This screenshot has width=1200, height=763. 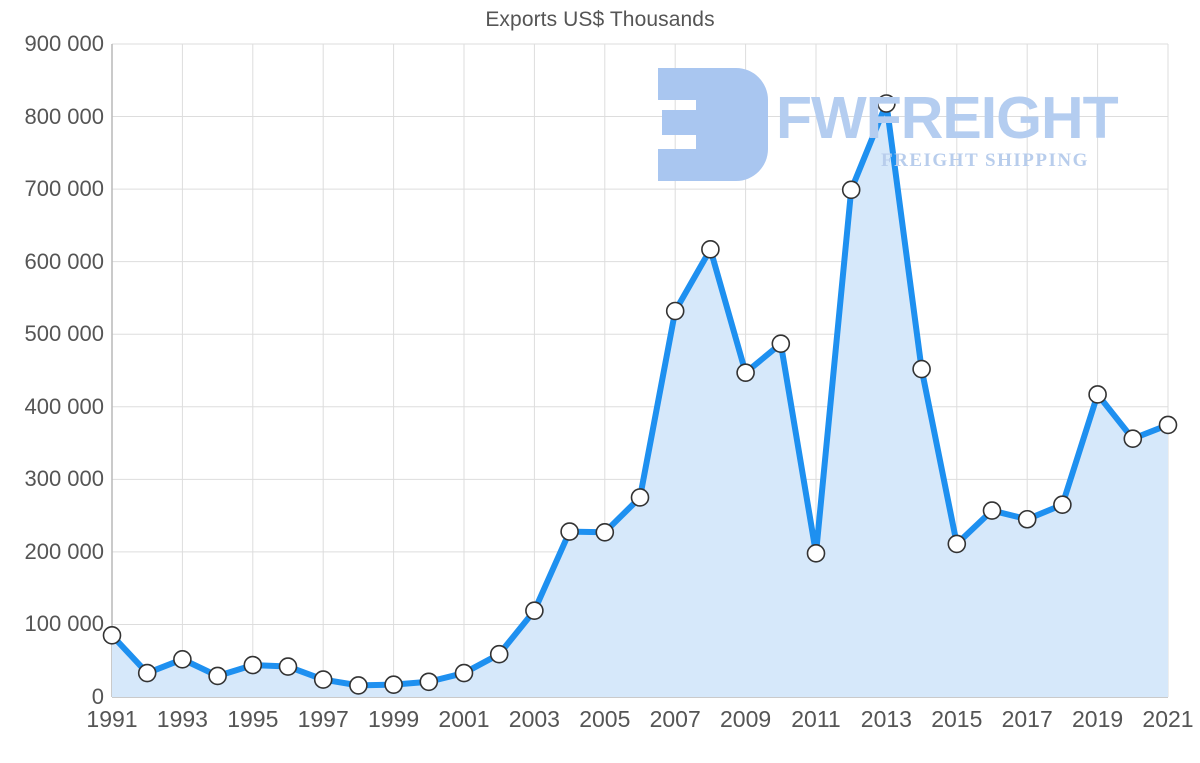 I want to click on x-axis-tick-label: 1997, so click(x=323, y=719).